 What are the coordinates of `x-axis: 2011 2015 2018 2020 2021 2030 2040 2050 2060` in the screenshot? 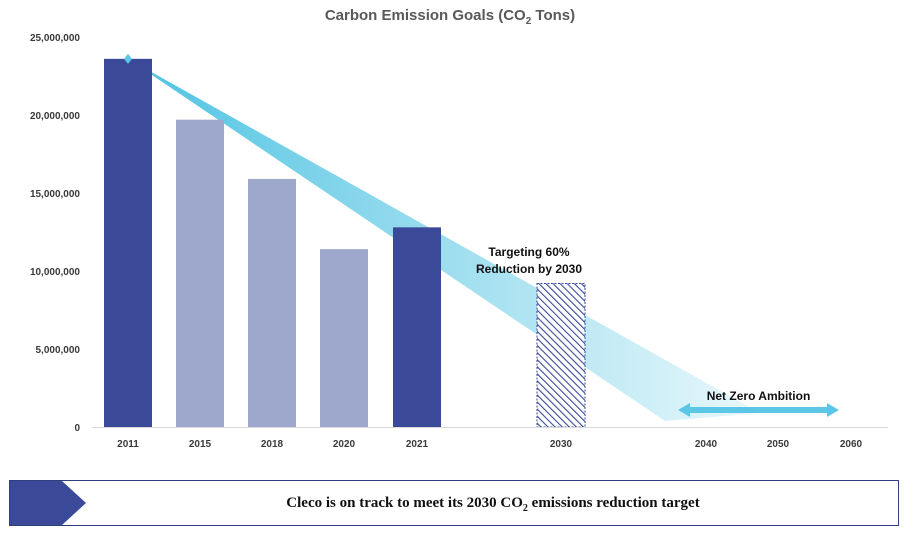 It's located at (489, 444).